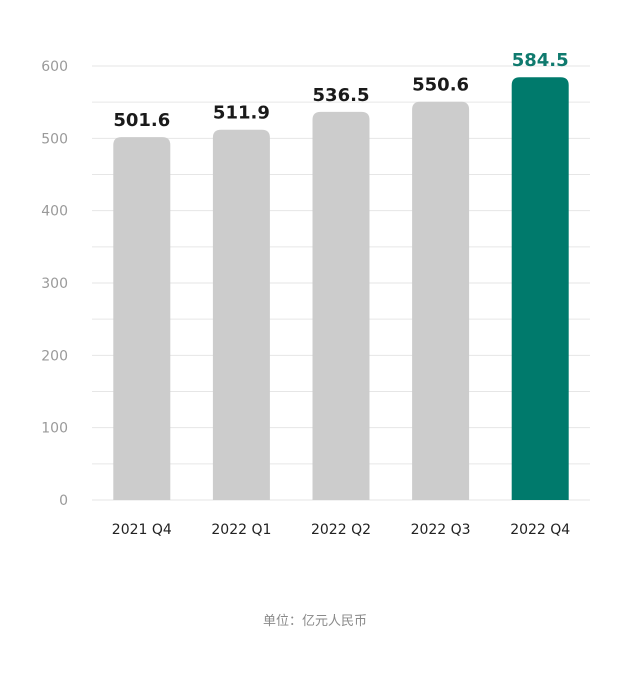  Describe the element at coordinates (54, 212) in the screenshot. I see `y-tick-label: 400` at that location.